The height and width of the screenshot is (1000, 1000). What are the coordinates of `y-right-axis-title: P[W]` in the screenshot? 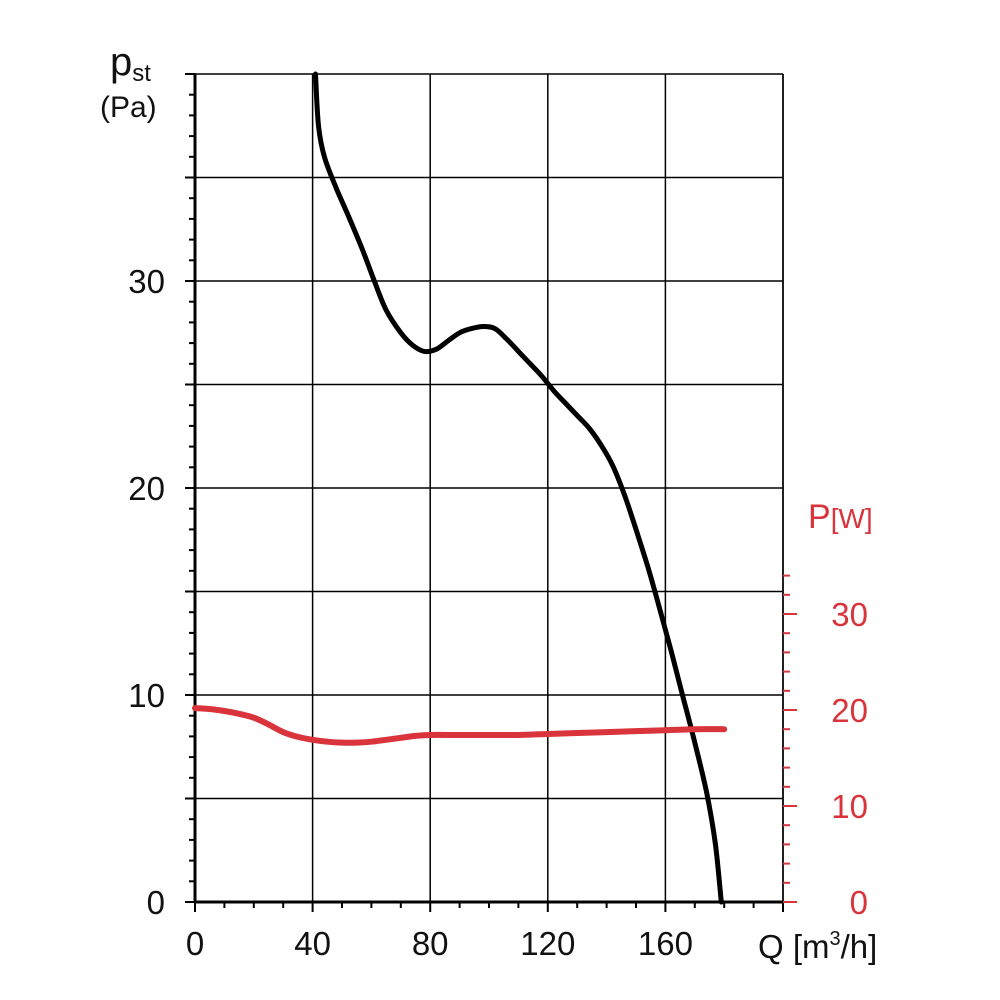 It's located at (840, 517).